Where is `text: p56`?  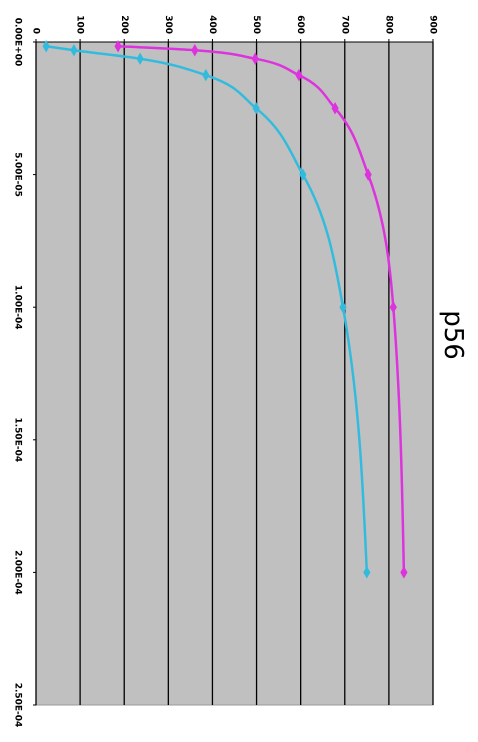 text: p56 is located at coordinates (453, 335).